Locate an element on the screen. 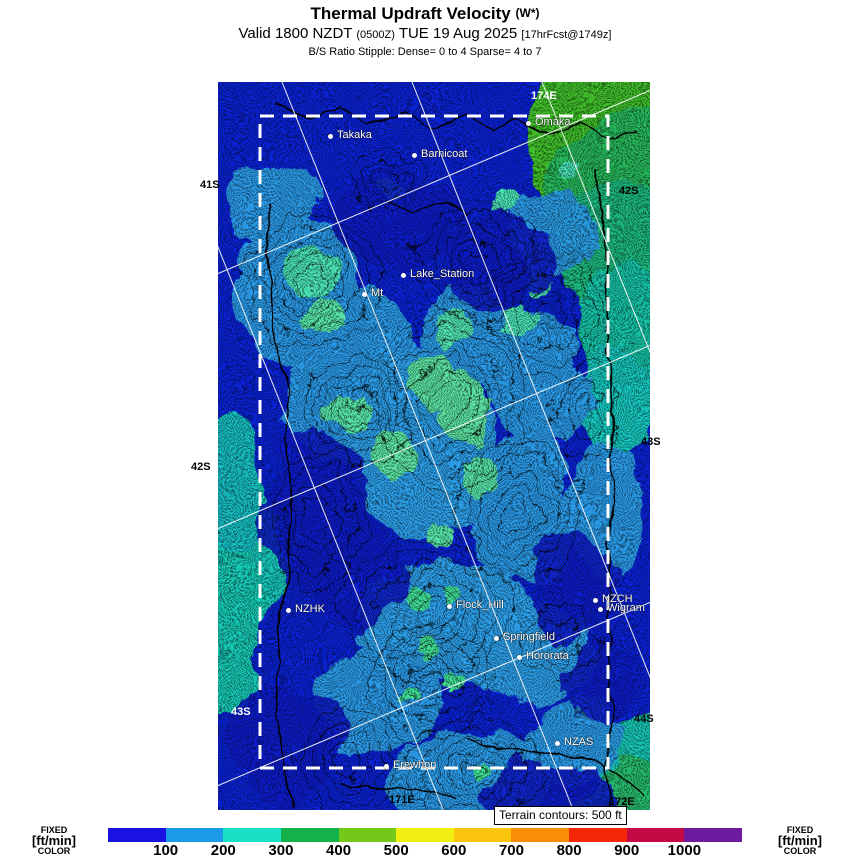 Image resolution: width=850 pixels, height=860 pixels. place-dot-hororata is located at coordinates (519, 657).